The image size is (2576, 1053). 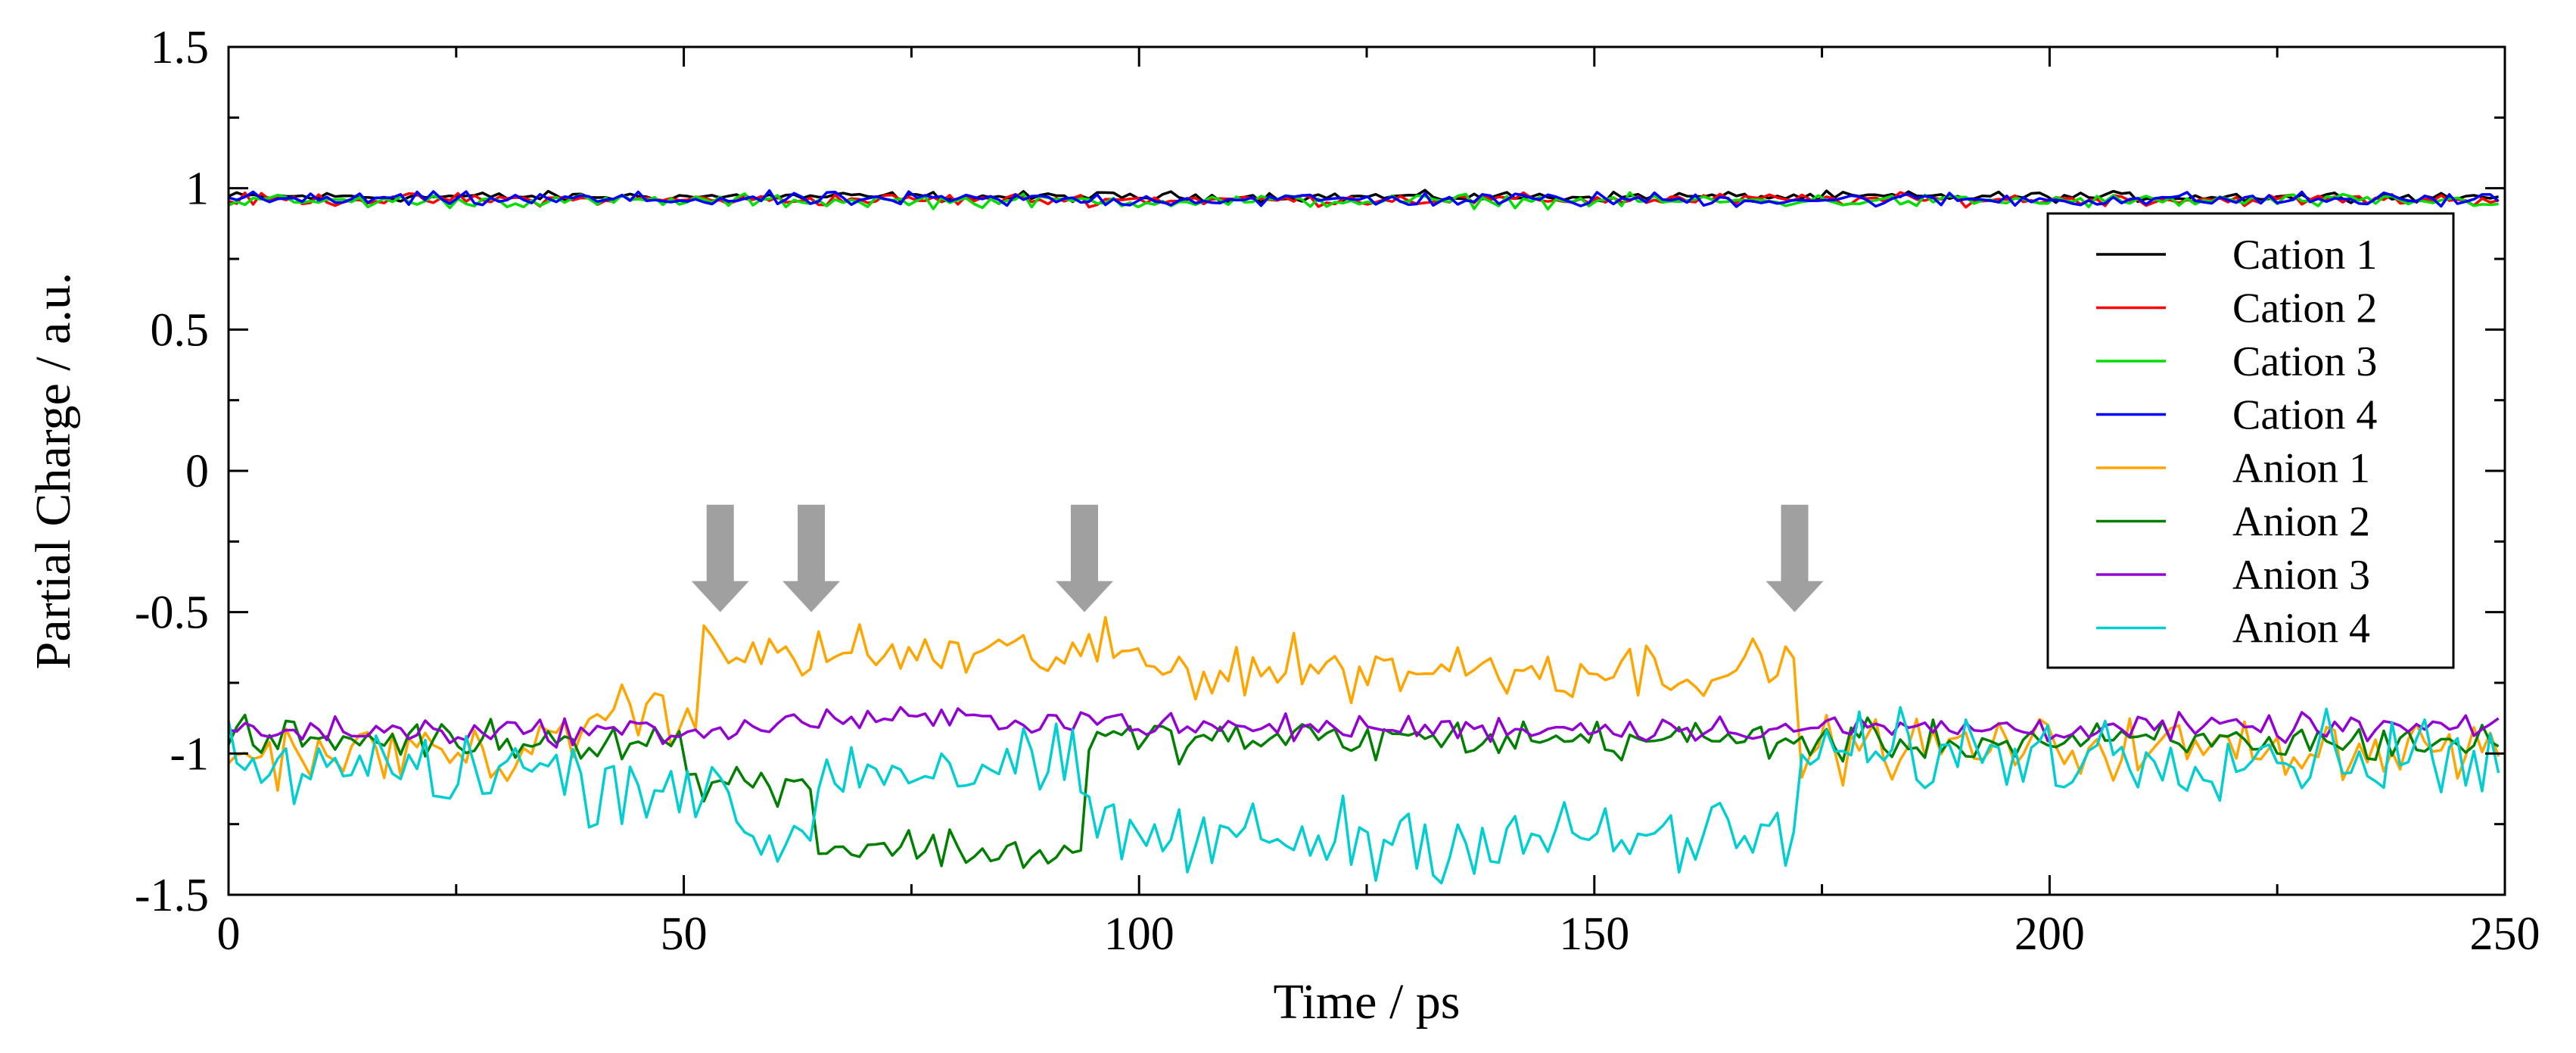 I want to click on y-tick-label: 0, so click(x=197, y=471).